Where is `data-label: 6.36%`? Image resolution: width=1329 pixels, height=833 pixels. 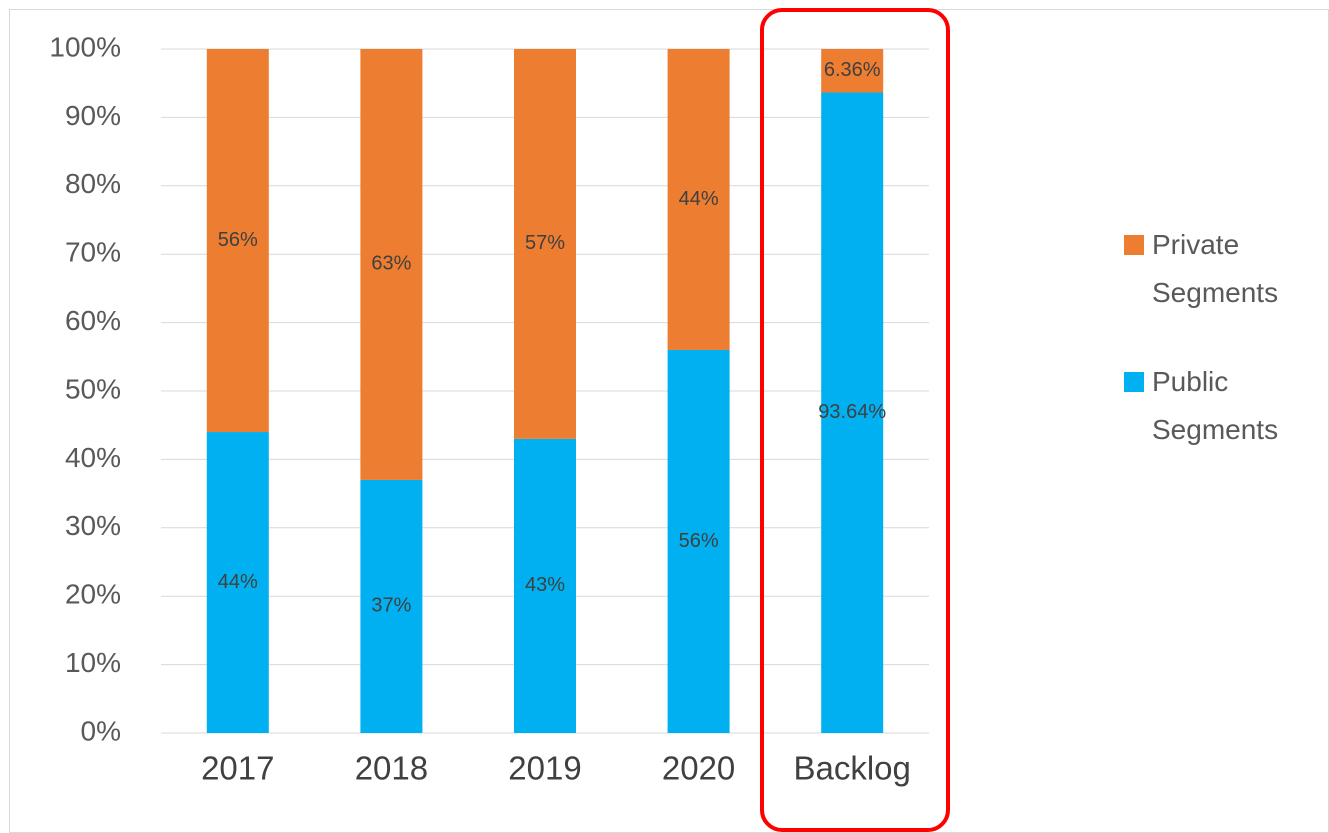 data-label: 6.36% is located at coordinates (852, 70).